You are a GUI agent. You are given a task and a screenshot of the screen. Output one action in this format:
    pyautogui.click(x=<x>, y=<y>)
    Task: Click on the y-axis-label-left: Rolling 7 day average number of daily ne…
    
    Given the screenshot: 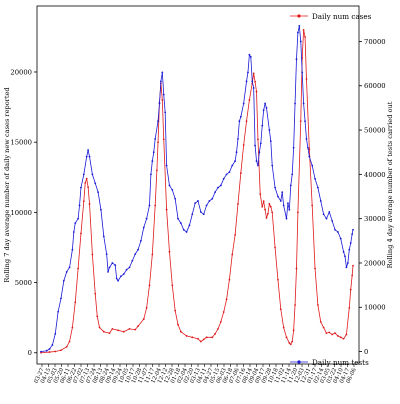 What is the action you would take?
    pyautogui.click(x=7, y=185)
    